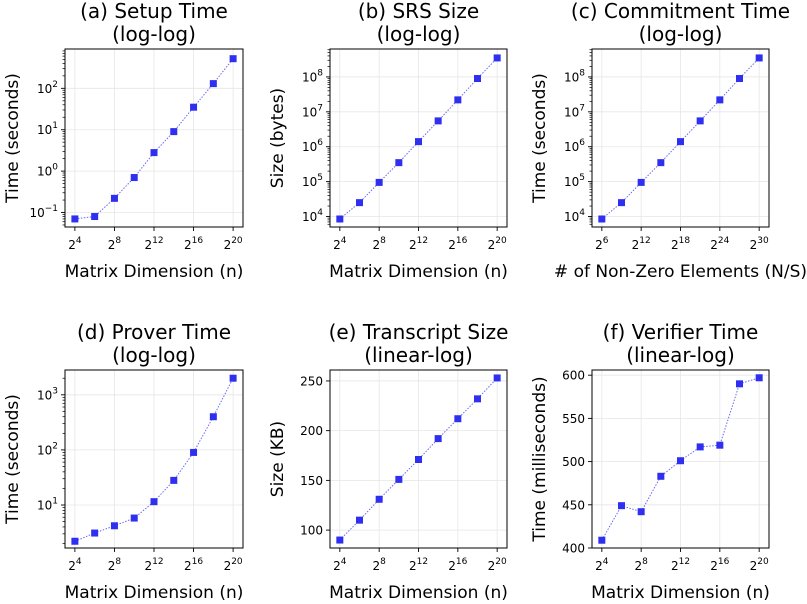 The height and width of the screenshot is (604, 807). I want to click on y-tick-label: 102, so click(47, 449).